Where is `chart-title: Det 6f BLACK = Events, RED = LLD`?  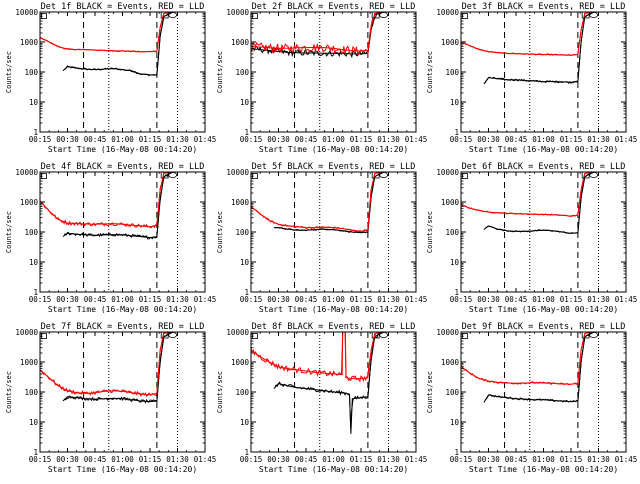 chart-title: Det 6f BLACK = Events, RED = LLD is located at coordinates (544, 167).